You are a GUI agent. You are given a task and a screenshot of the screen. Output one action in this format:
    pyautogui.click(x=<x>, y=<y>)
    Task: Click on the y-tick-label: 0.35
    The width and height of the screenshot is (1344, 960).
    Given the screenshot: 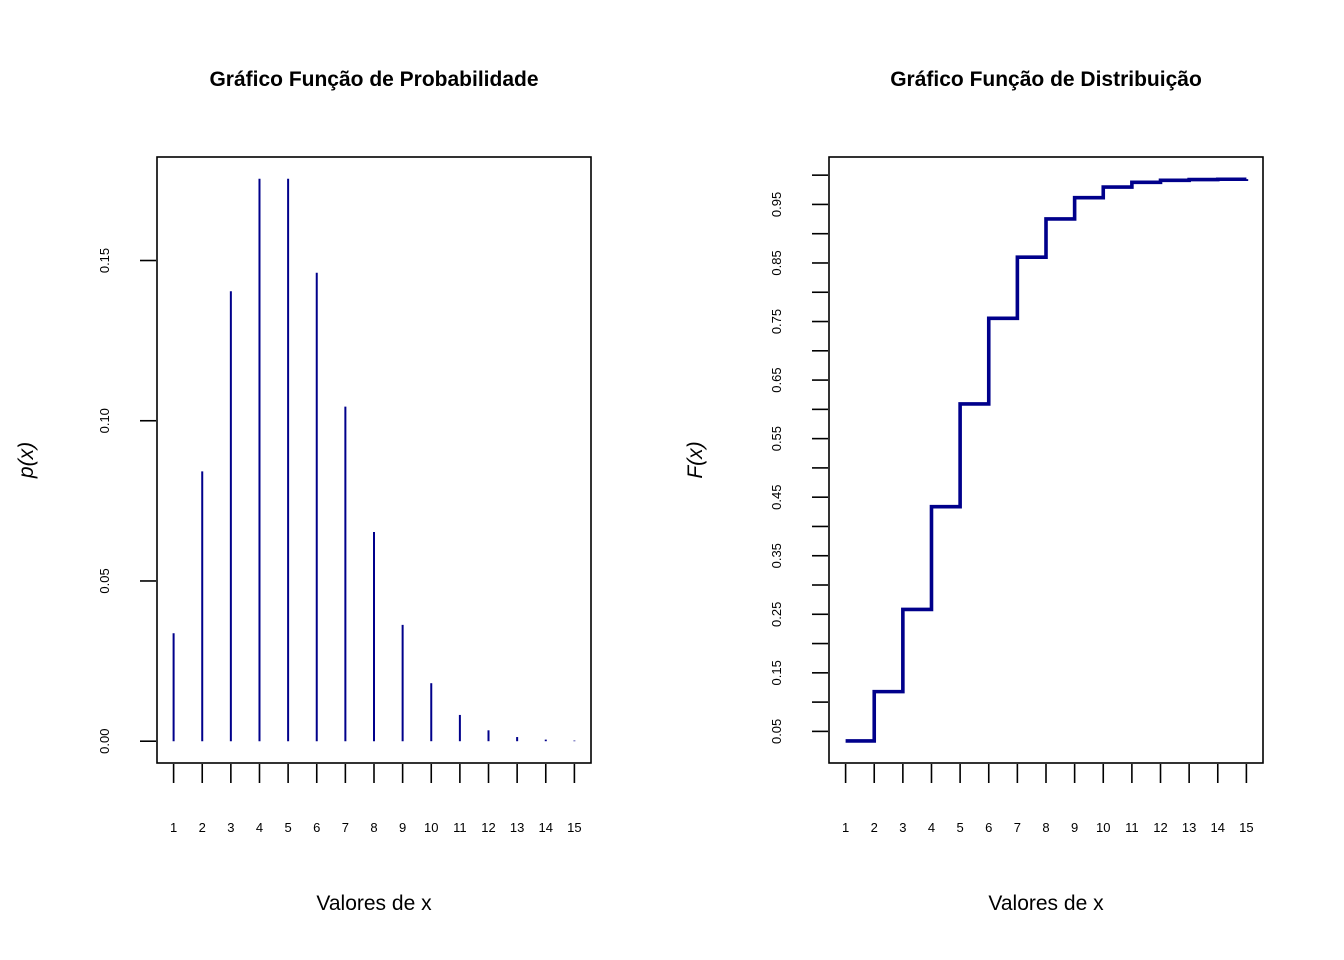 What is the action you would take?
    pyautogui.click(x=776, y=555)
    